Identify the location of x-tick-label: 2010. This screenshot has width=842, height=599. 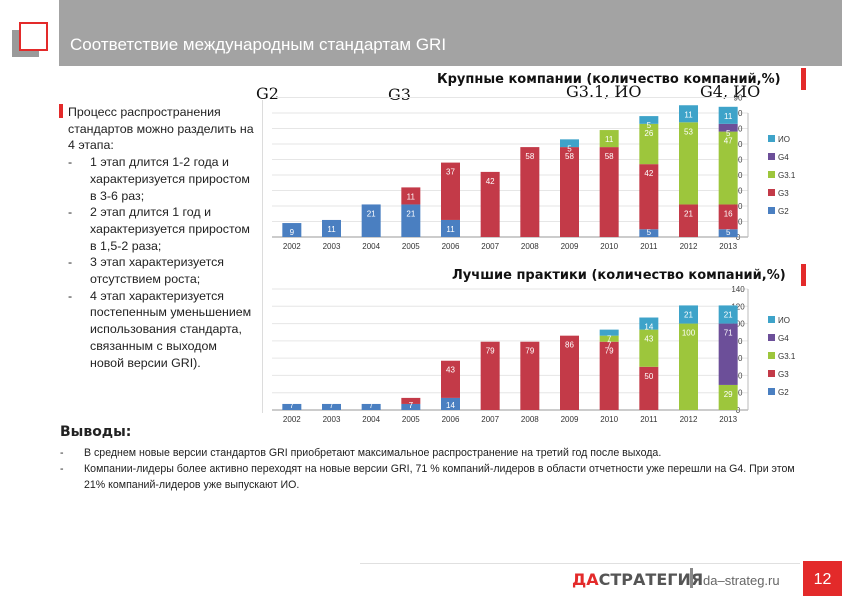
(609, 419).